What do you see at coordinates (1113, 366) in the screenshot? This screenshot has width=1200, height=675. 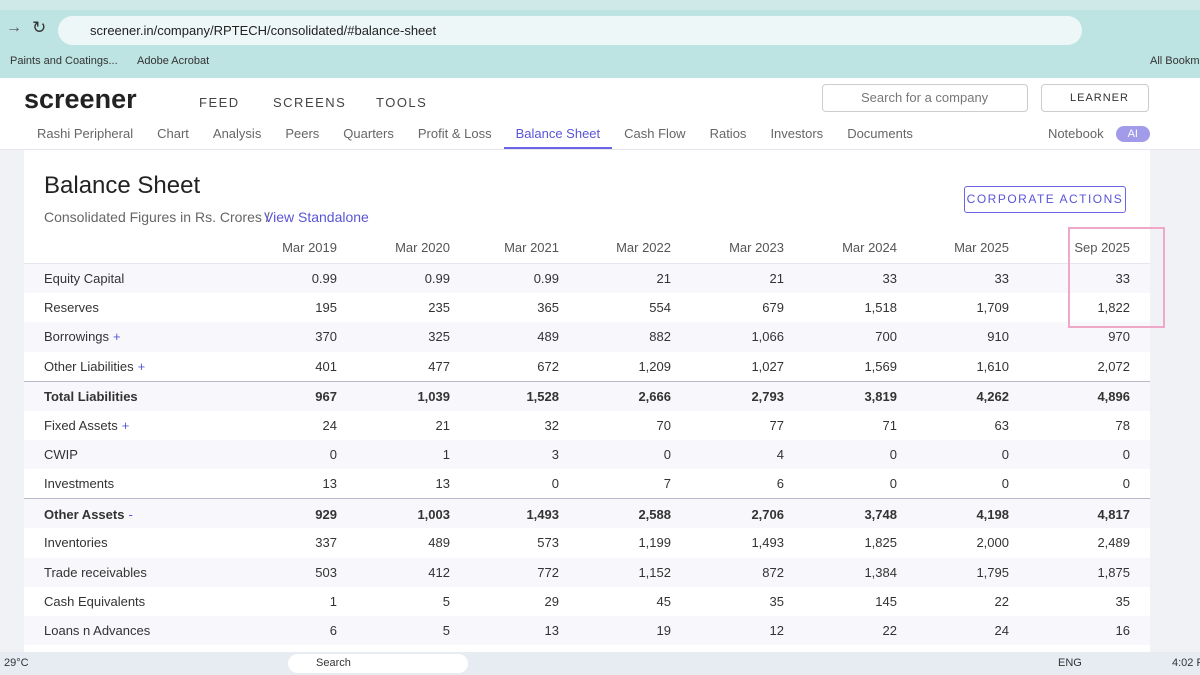 I see `cell-value: 2,072` at bounding box center [1113, 366].